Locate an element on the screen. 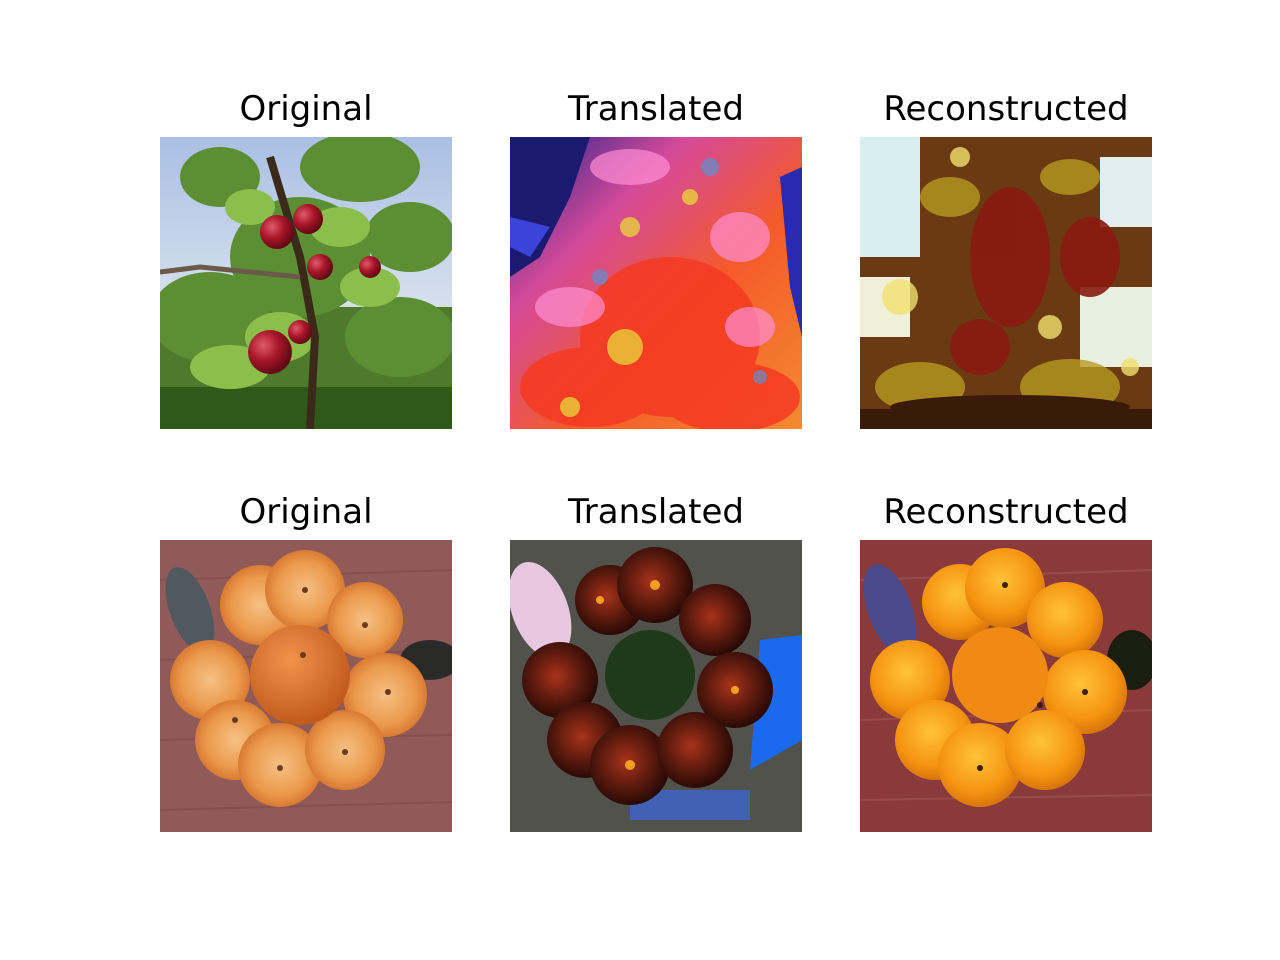  oranges-original-image is located at coordinates (306, 686).